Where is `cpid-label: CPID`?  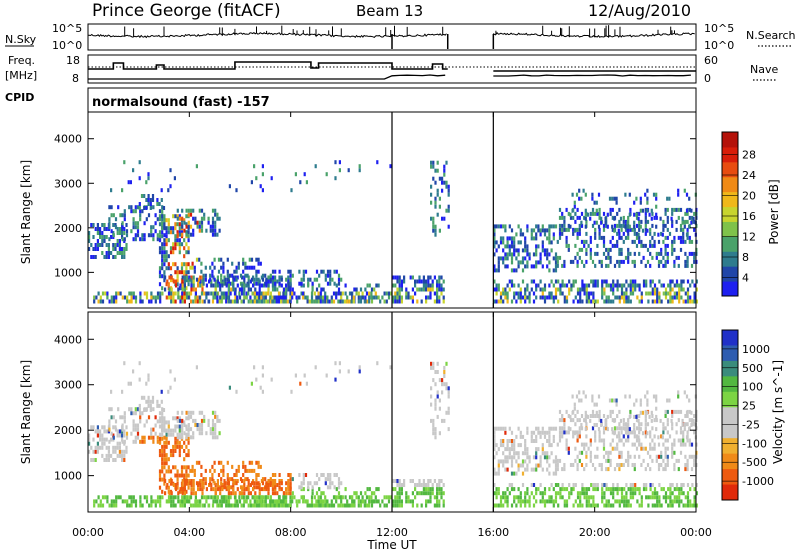 cpid-label: CPID is located at coordinates (19, 97).